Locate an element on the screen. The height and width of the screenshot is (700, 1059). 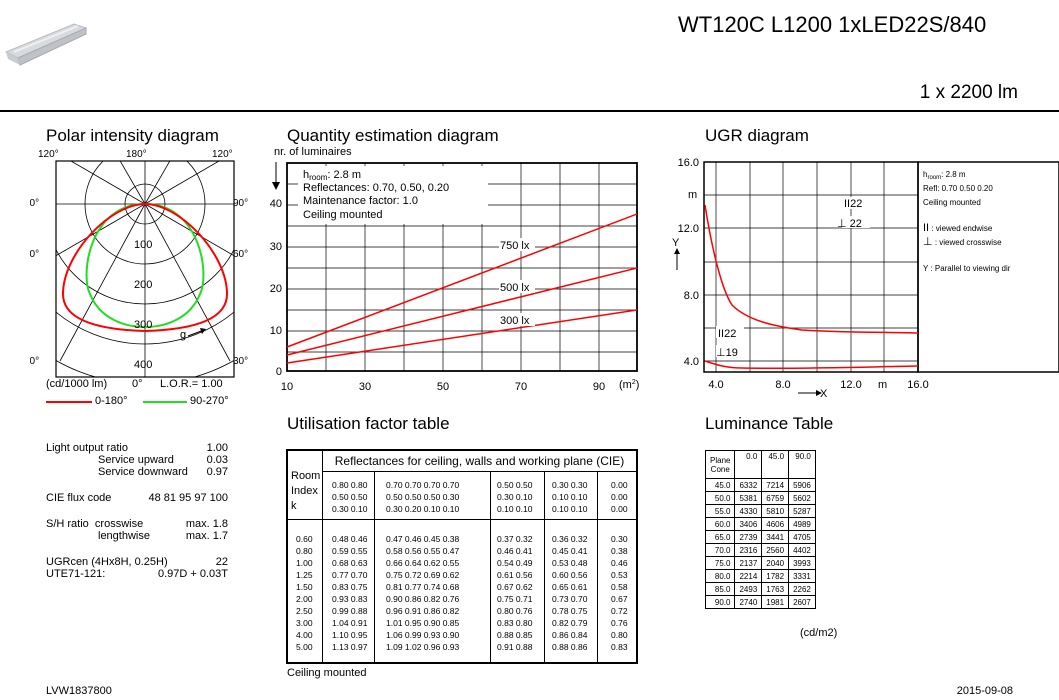
luminance-value: 7214 is located at coordinates (775, 485).